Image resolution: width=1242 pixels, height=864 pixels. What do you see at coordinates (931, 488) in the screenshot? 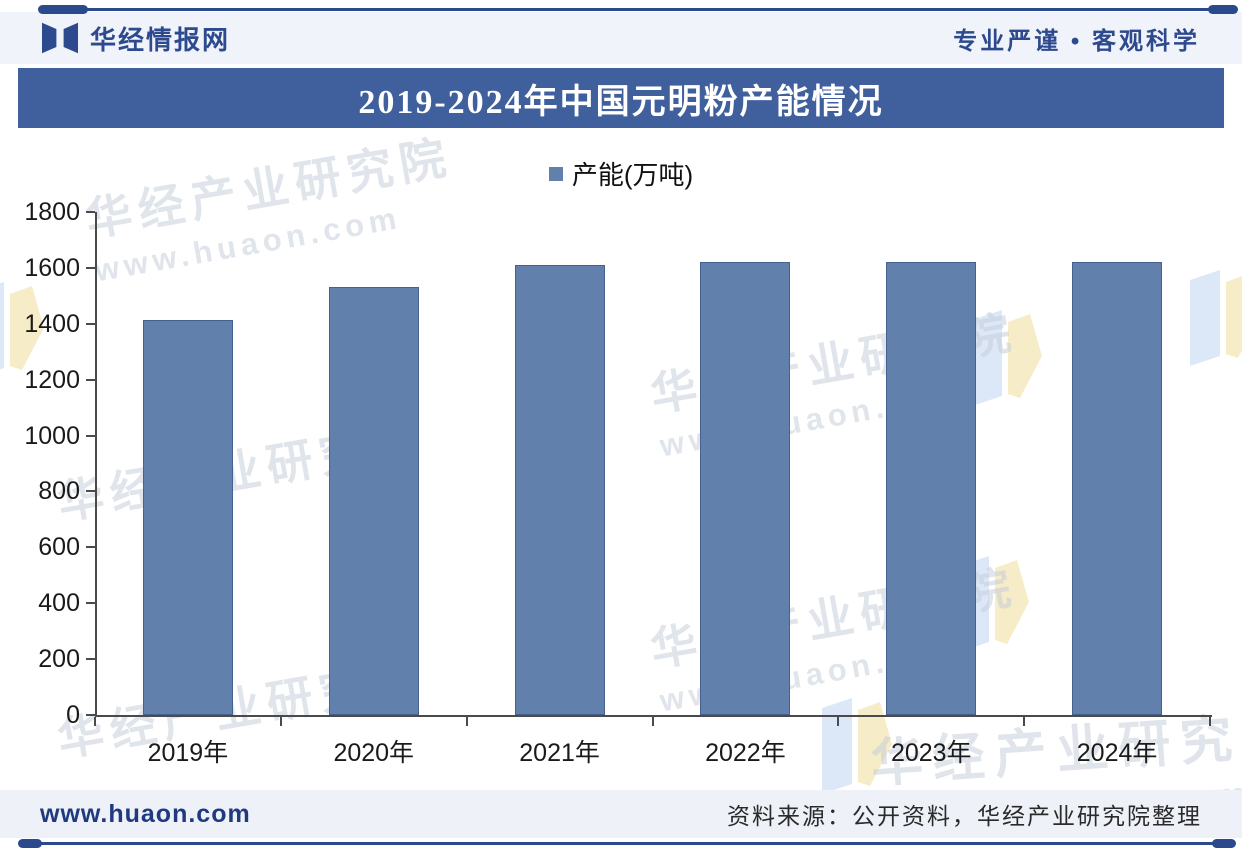
I see `bar-2023年` at bounding box center [931, 488].